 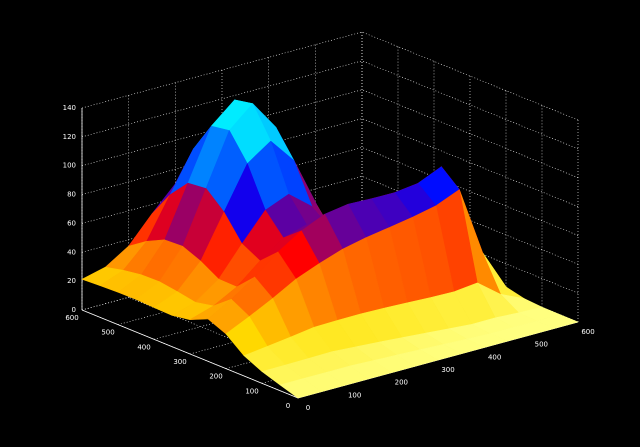 What do you see at coordinates (69, 137) in the screenshot?
I see `z-tick-label: 120` at bounding box center [69, 137].